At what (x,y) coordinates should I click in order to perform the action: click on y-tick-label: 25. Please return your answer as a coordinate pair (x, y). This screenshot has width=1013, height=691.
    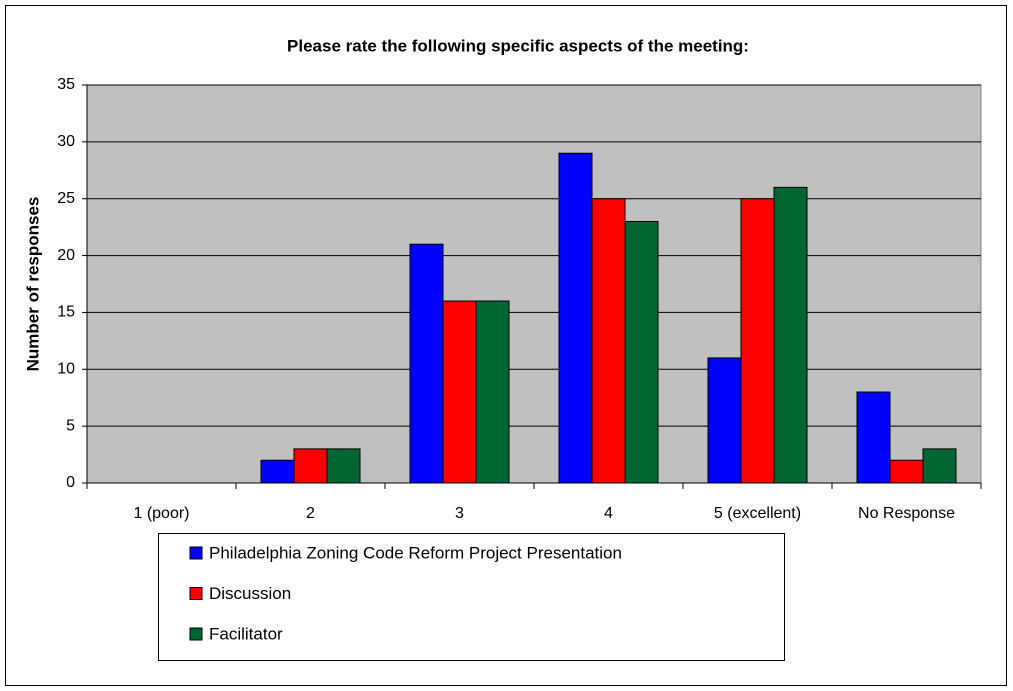
    Looking at the image, I should click on (66, 198).